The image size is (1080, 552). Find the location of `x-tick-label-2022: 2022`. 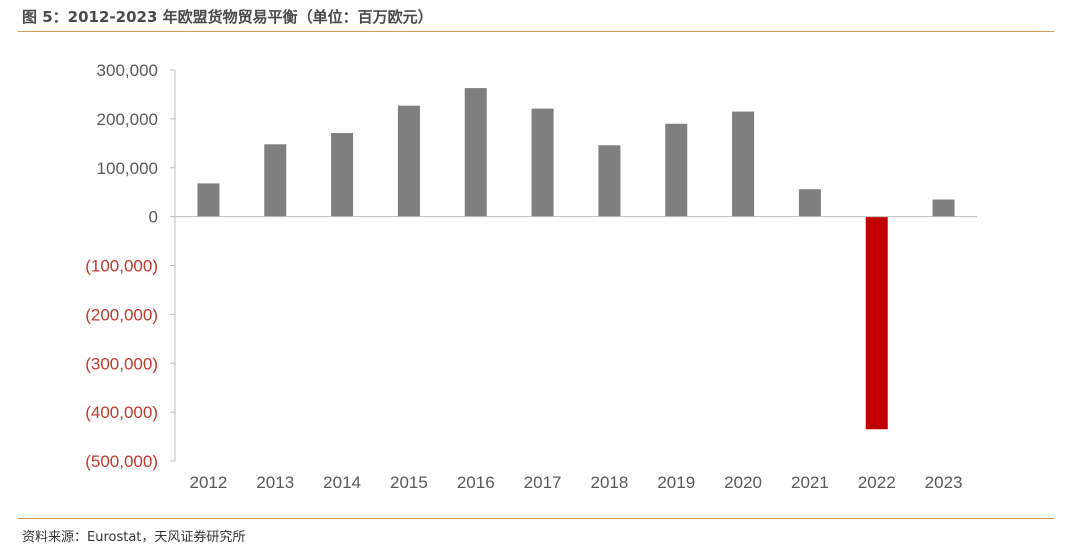

x-tick-label-2022: 2022 is located at coordinates (877, 482).